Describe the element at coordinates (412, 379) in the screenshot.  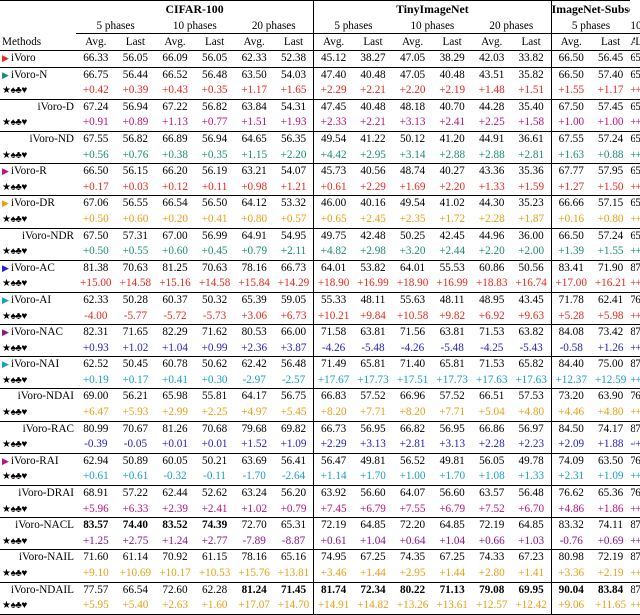
I see `delta-cell: +17.51` at that location.